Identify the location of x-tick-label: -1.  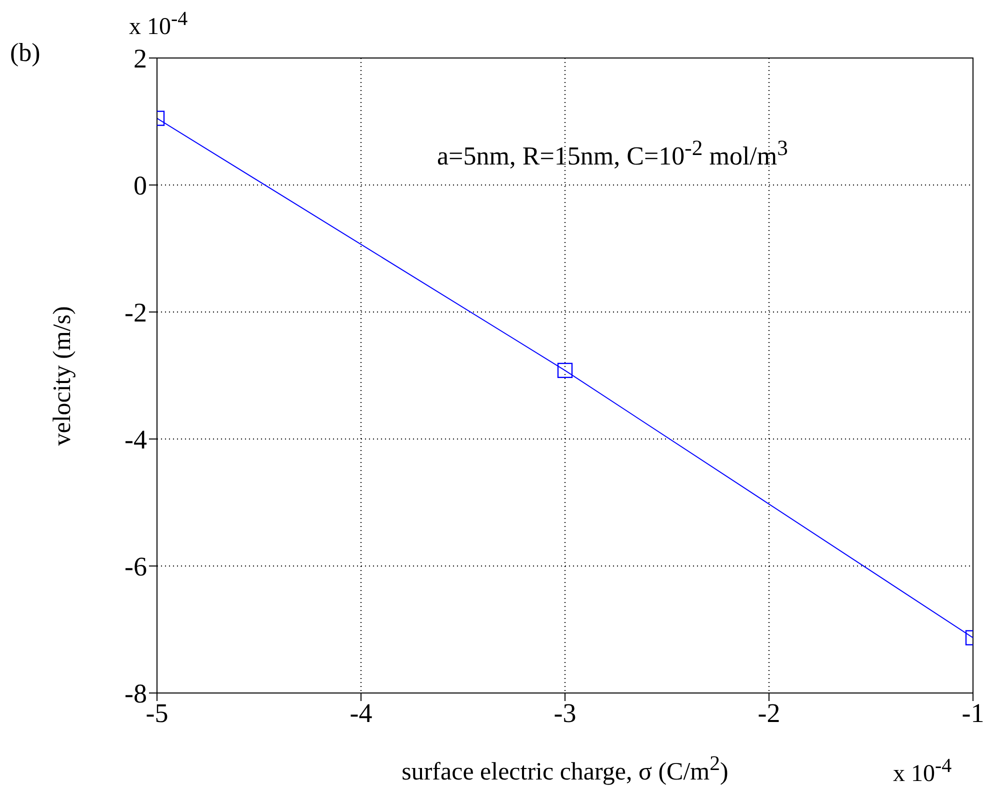
(973, 713).